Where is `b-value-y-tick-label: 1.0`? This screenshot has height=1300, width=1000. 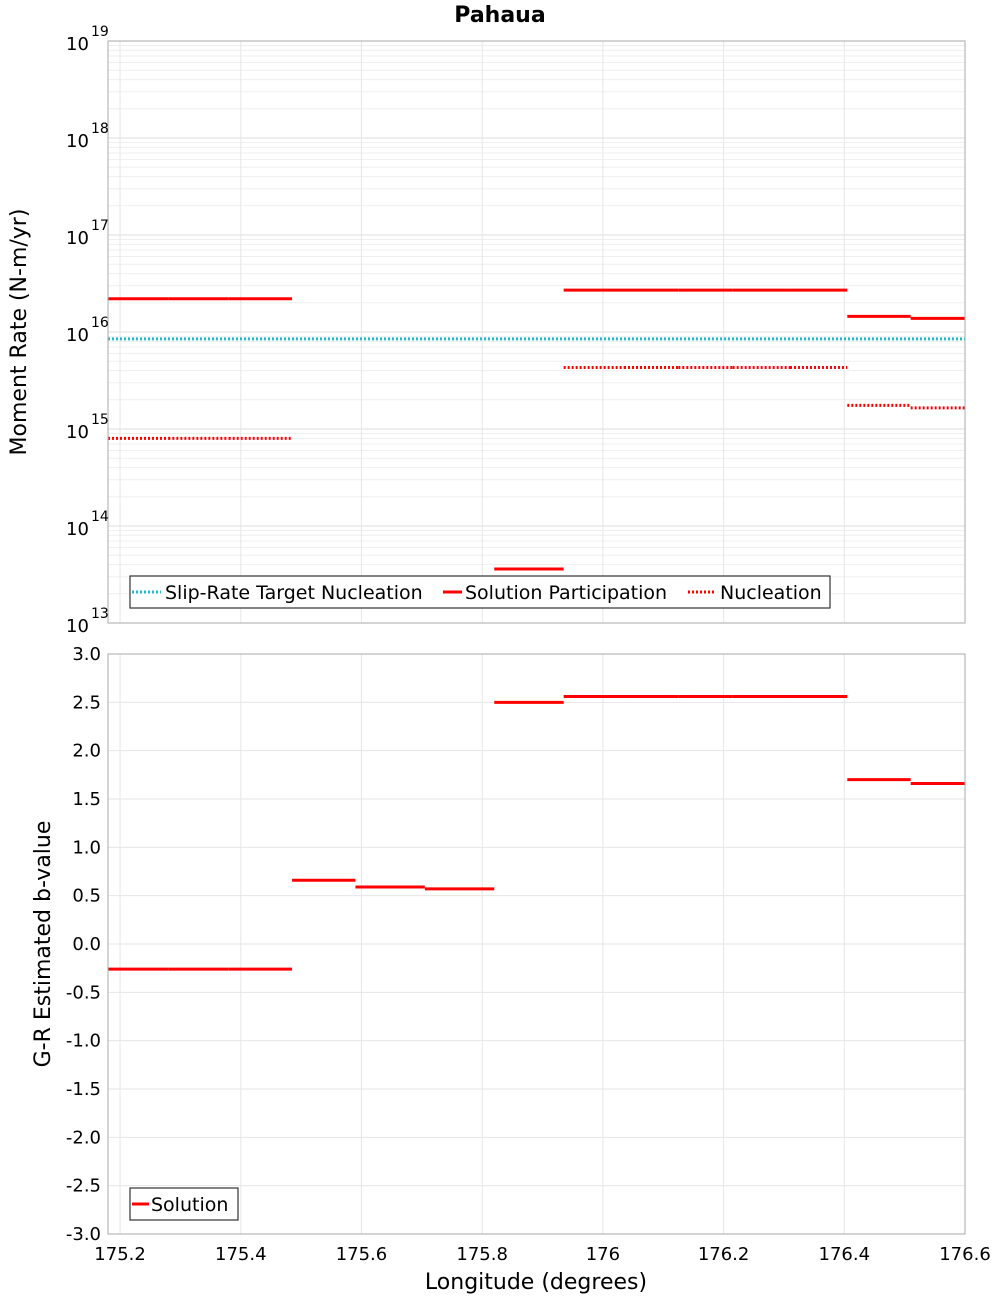
b-value-y-tick-label: 1.0 is located at coordinates (86, 847).